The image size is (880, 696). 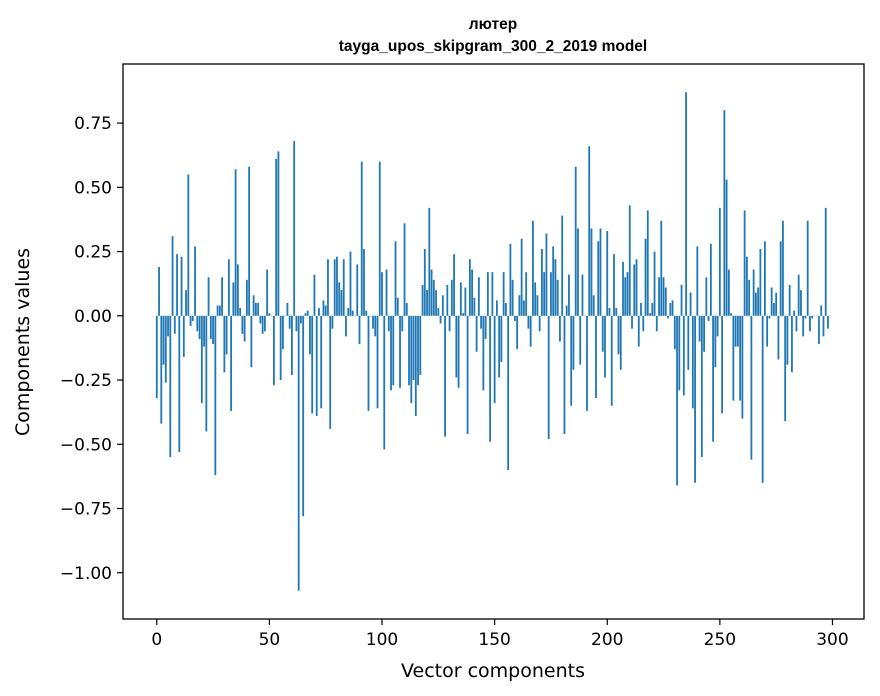 I want to click on x-axis-ticks: 0 50 100 150 200 250 300, so click(x=500, y=634).